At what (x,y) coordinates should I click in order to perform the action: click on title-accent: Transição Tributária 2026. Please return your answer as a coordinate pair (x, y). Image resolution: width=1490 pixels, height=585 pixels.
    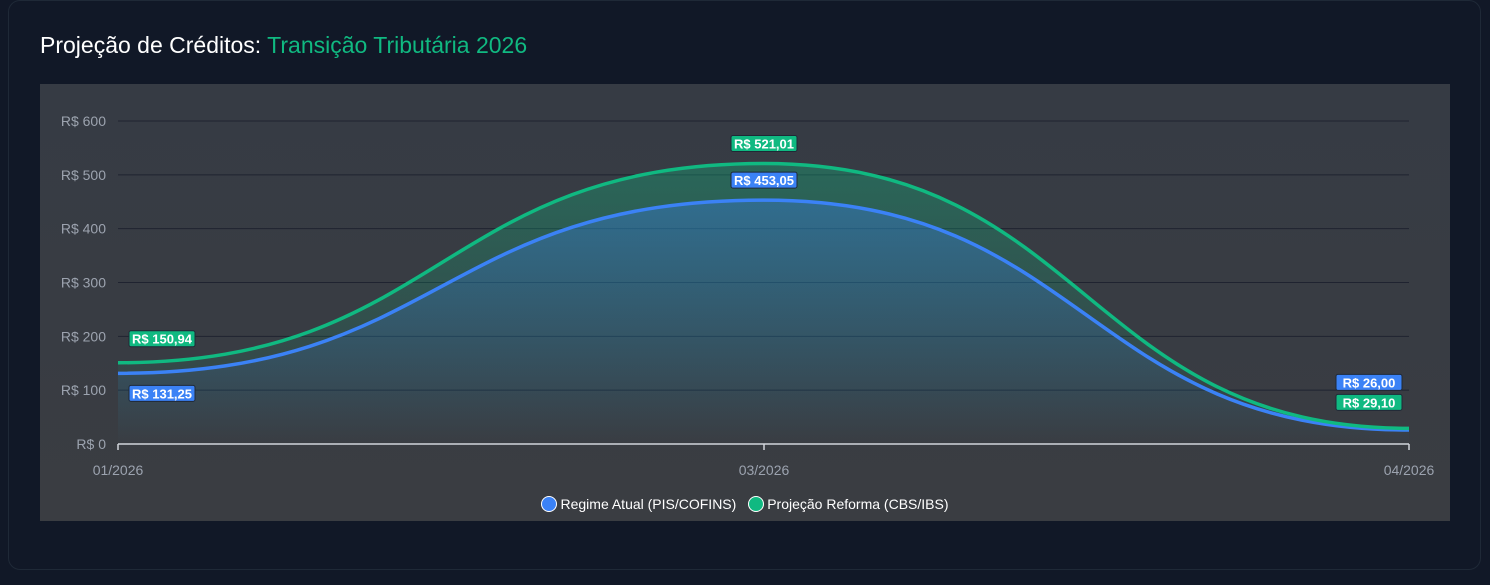
    Looking at the image, I should click on (397, 45).